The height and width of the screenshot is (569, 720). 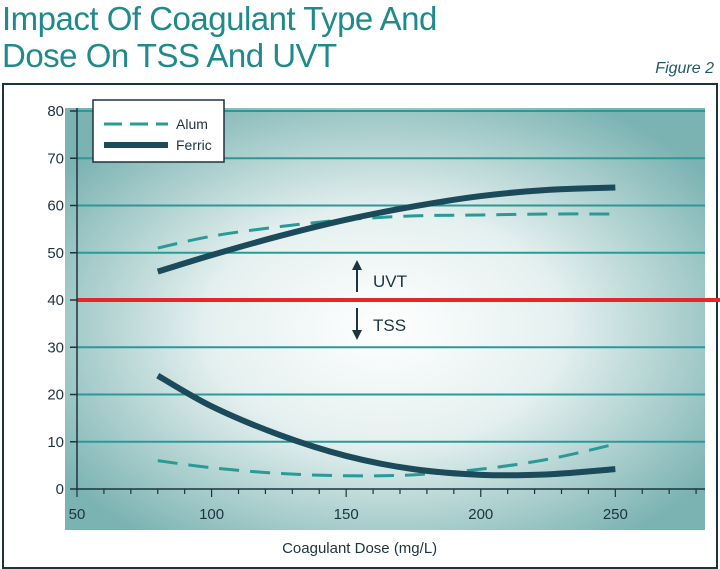 I want to click on y-tick-label-30: 30, so click(x=55, y=347).